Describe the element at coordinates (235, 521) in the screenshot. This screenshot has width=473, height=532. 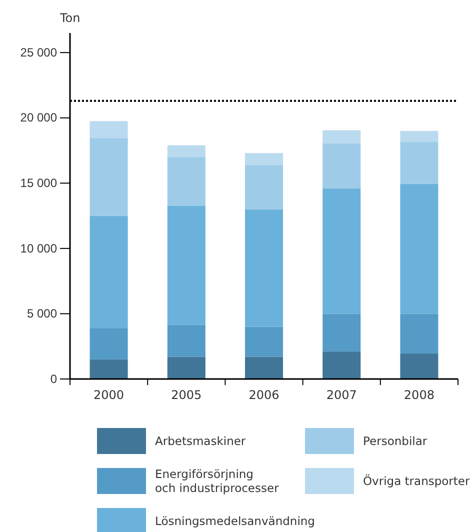
I see `legend-label: Lösningsmedelsanvändning` at that location.